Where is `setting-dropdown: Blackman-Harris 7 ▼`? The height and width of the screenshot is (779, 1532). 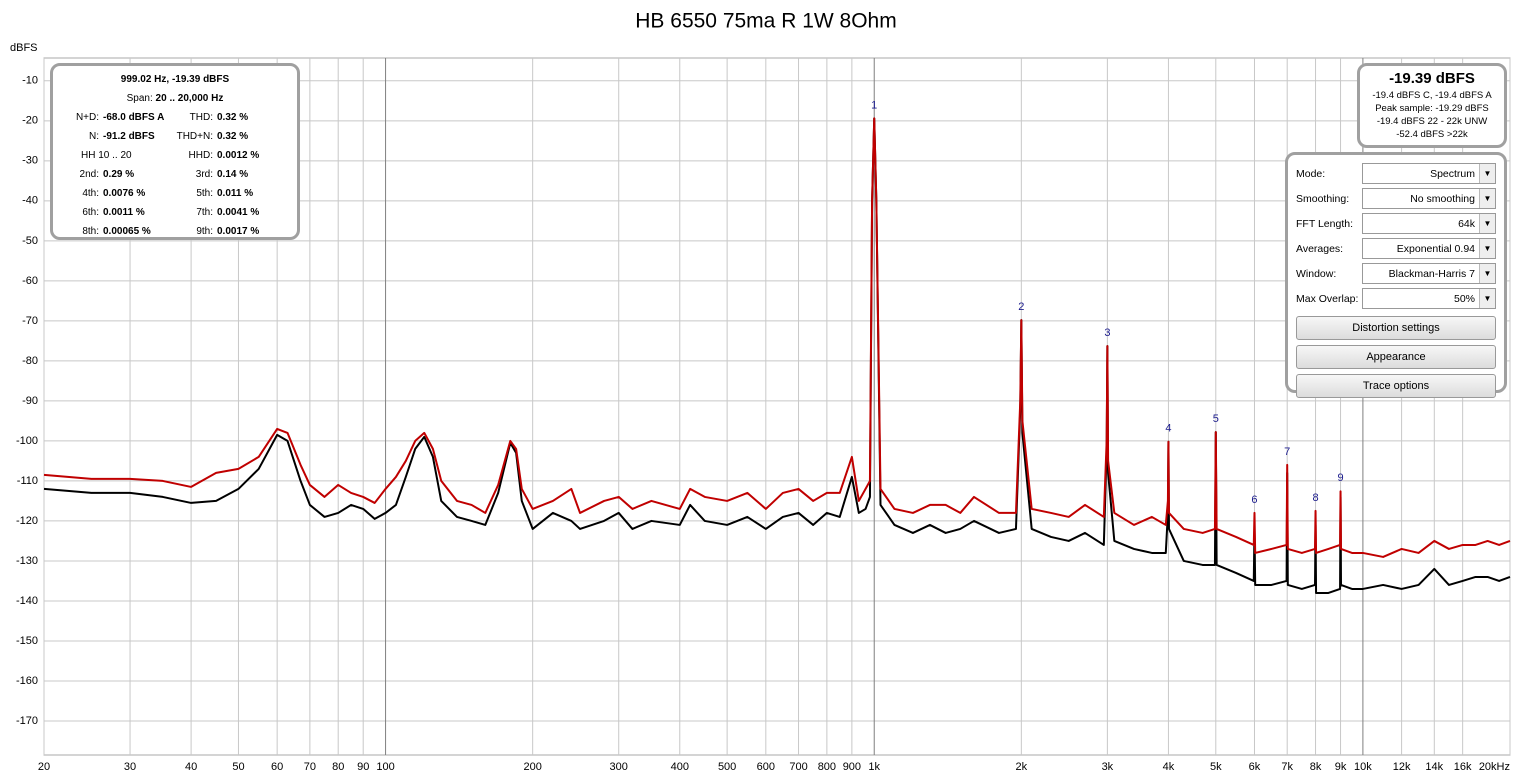
setting-dropdown: Blackman-Harris 7 ▼ is located at coordinates (1429, 273).